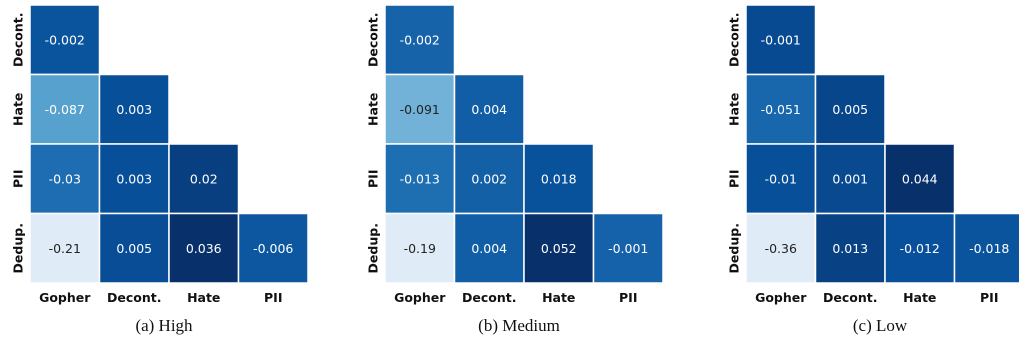  Describe the element at coordinates (880, 325) in the screenshot. I see `panel-caption: (c) Low` at that location.